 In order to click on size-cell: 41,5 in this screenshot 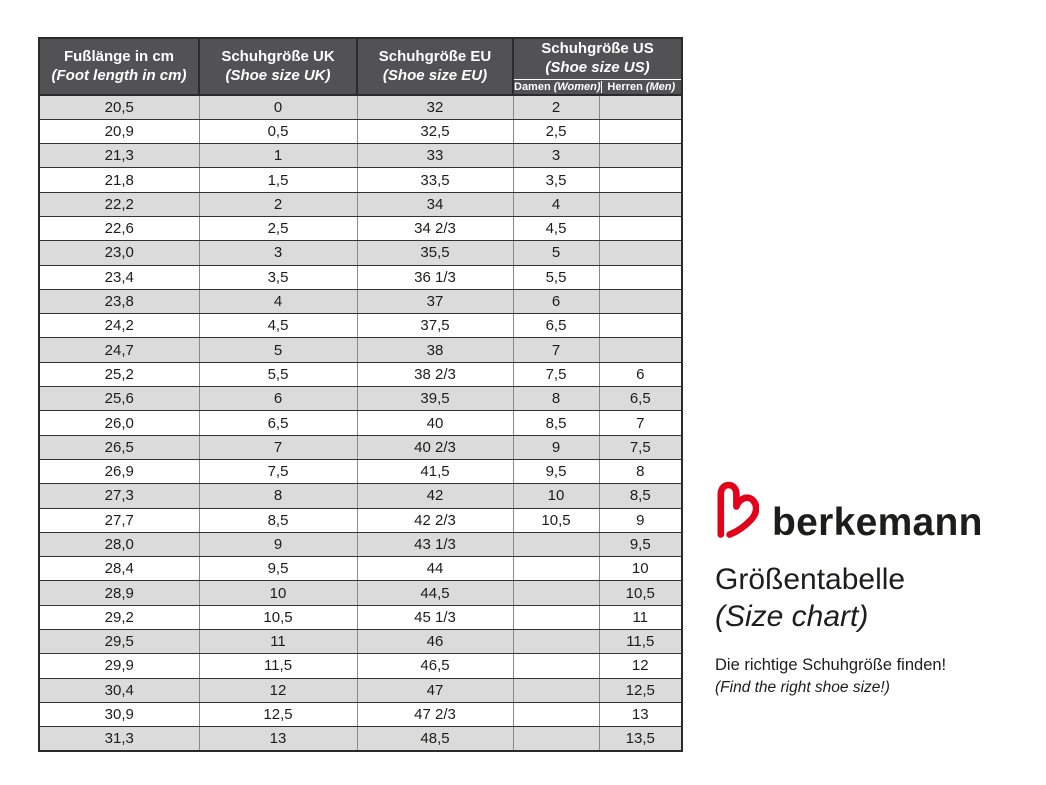, I will do `click(435, 471)`.